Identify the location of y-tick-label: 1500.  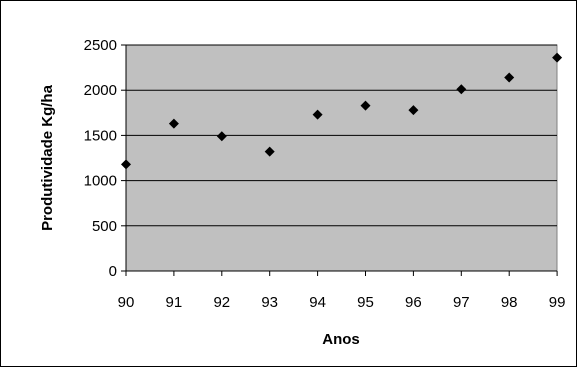
(100, 135).